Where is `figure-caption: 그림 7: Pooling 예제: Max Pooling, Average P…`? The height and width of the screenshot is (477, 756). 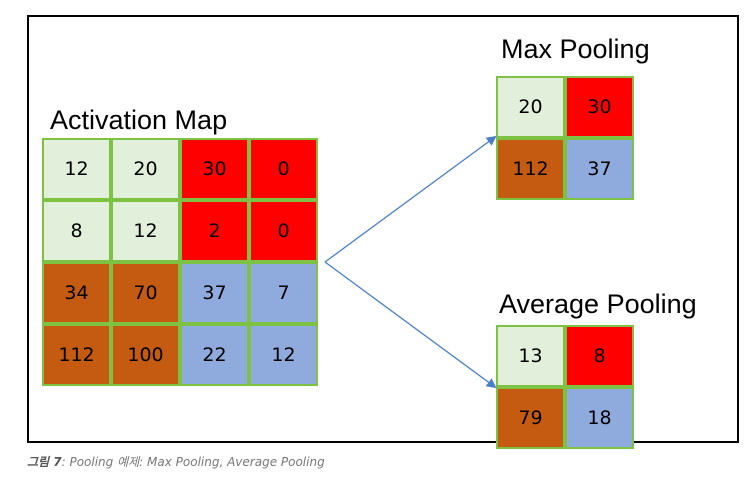
figure-caption: 그림 7: Pooling 예제: Max Pooling, Average P… is located at coordinates (176, 461).